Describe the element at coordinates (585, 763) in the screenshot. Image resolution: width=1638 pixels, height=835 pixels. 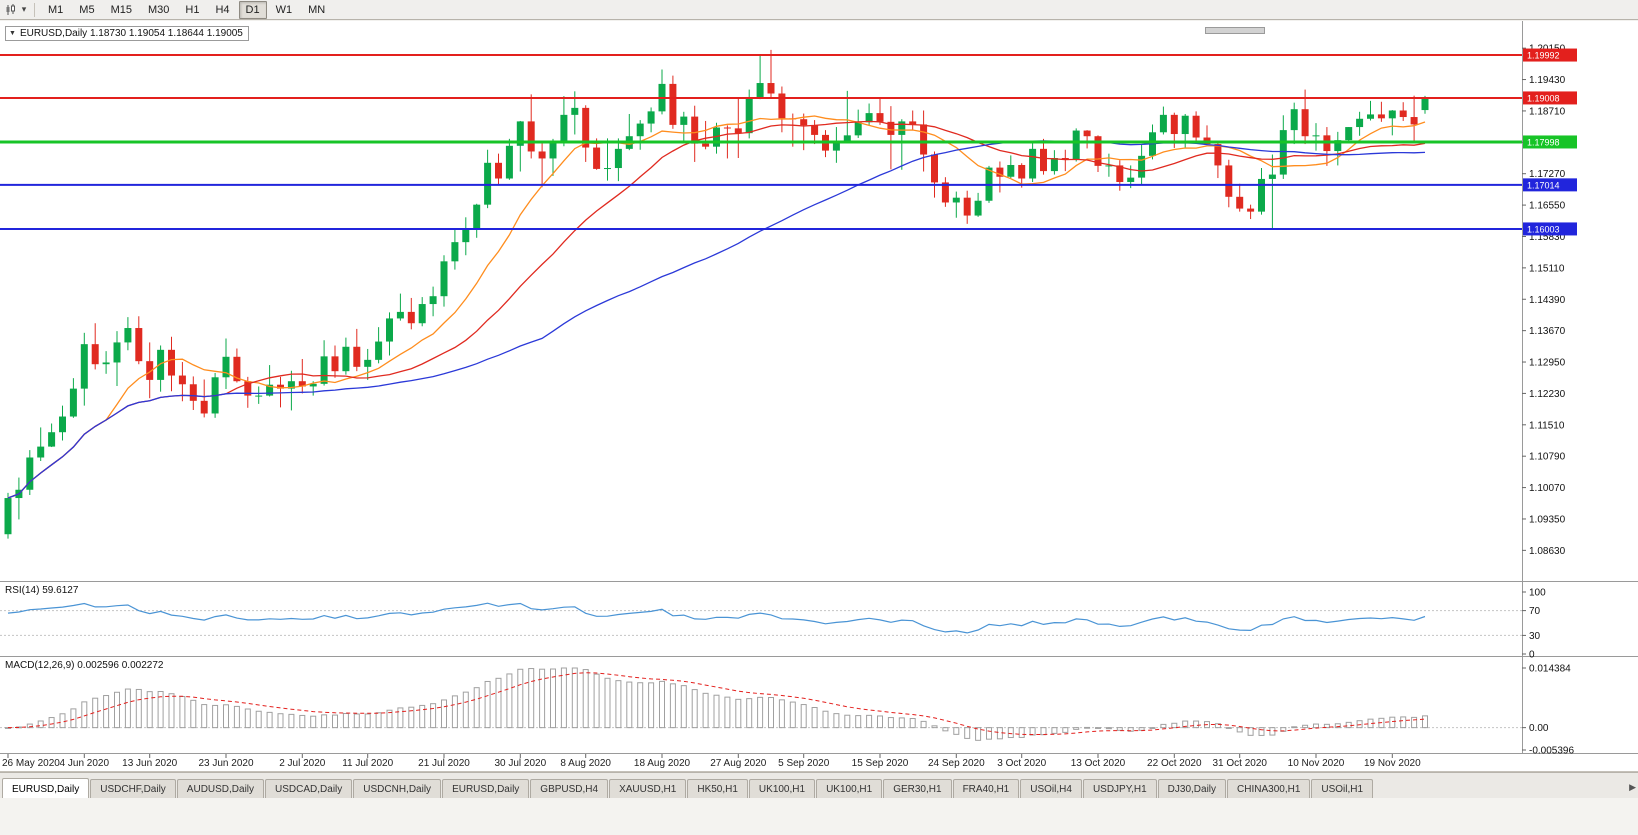
I see `svg-text: 8 Aug 2020` at that location.